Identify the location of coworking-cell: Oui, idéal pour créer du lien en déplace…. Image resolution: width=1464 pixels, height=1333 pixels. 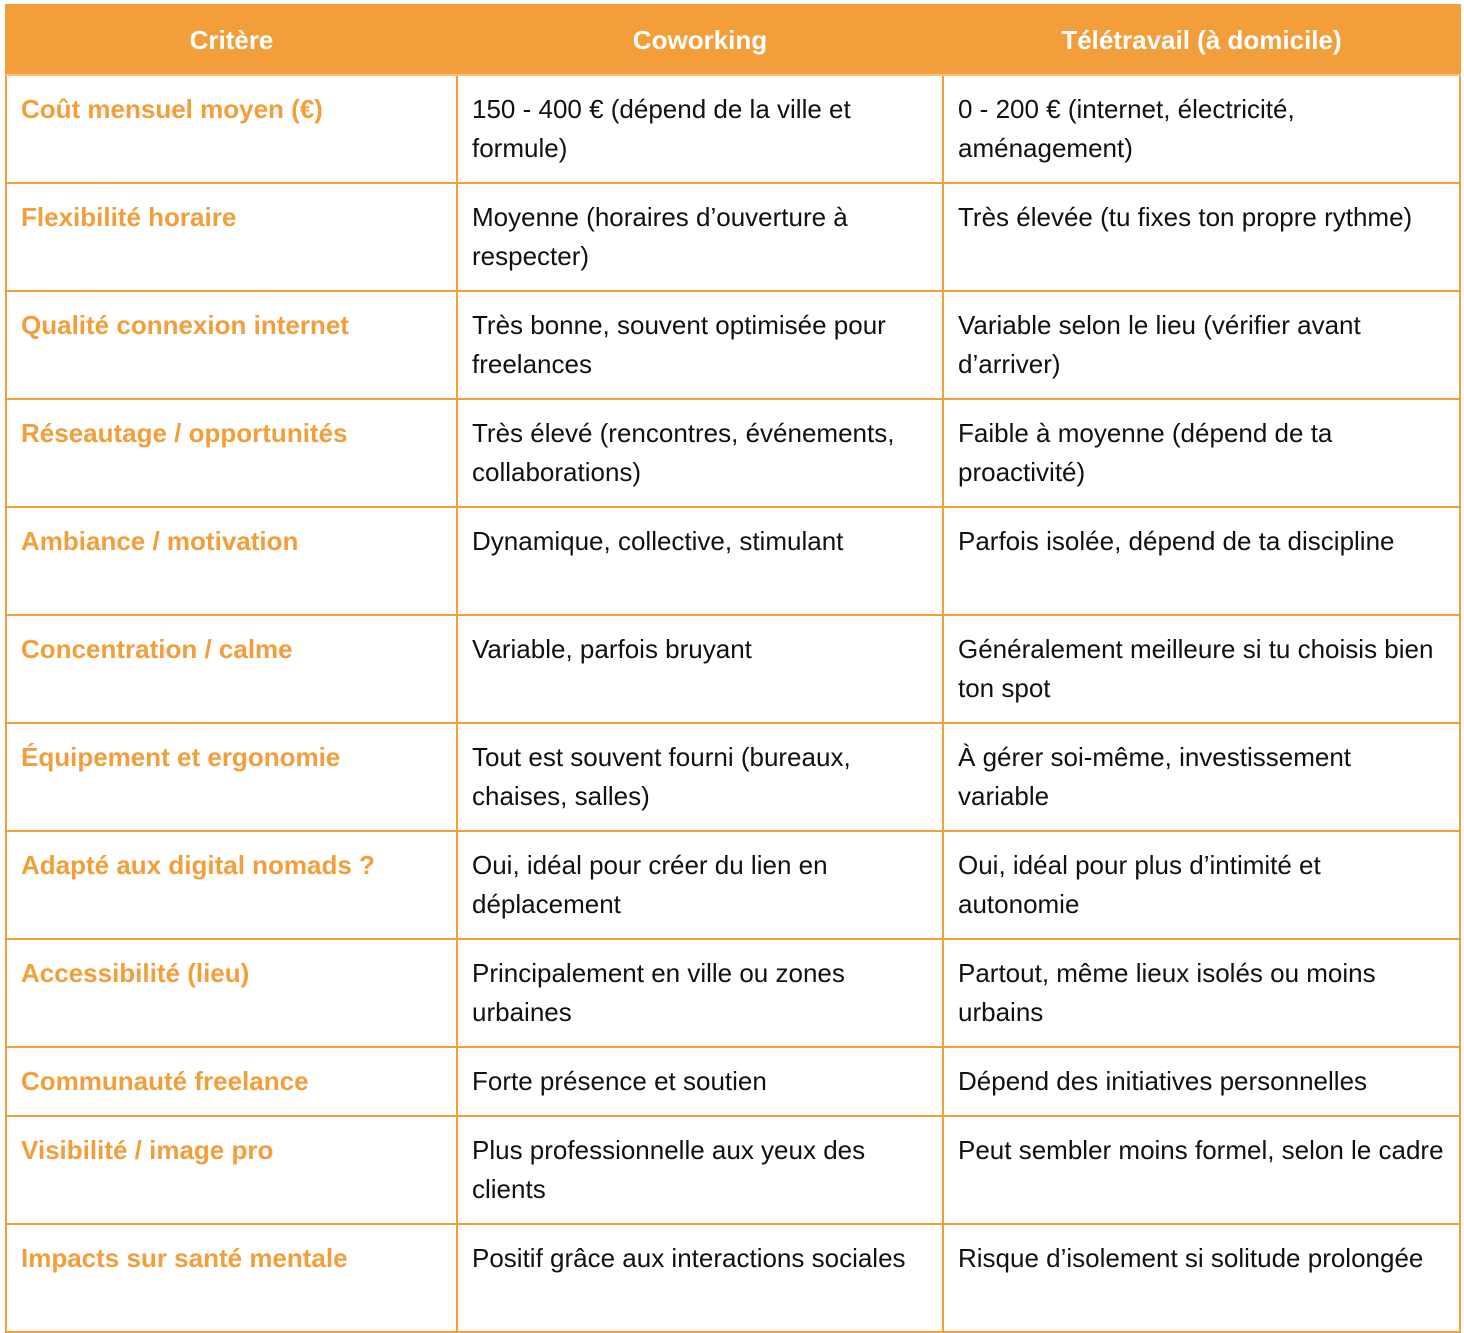
(700, 885).